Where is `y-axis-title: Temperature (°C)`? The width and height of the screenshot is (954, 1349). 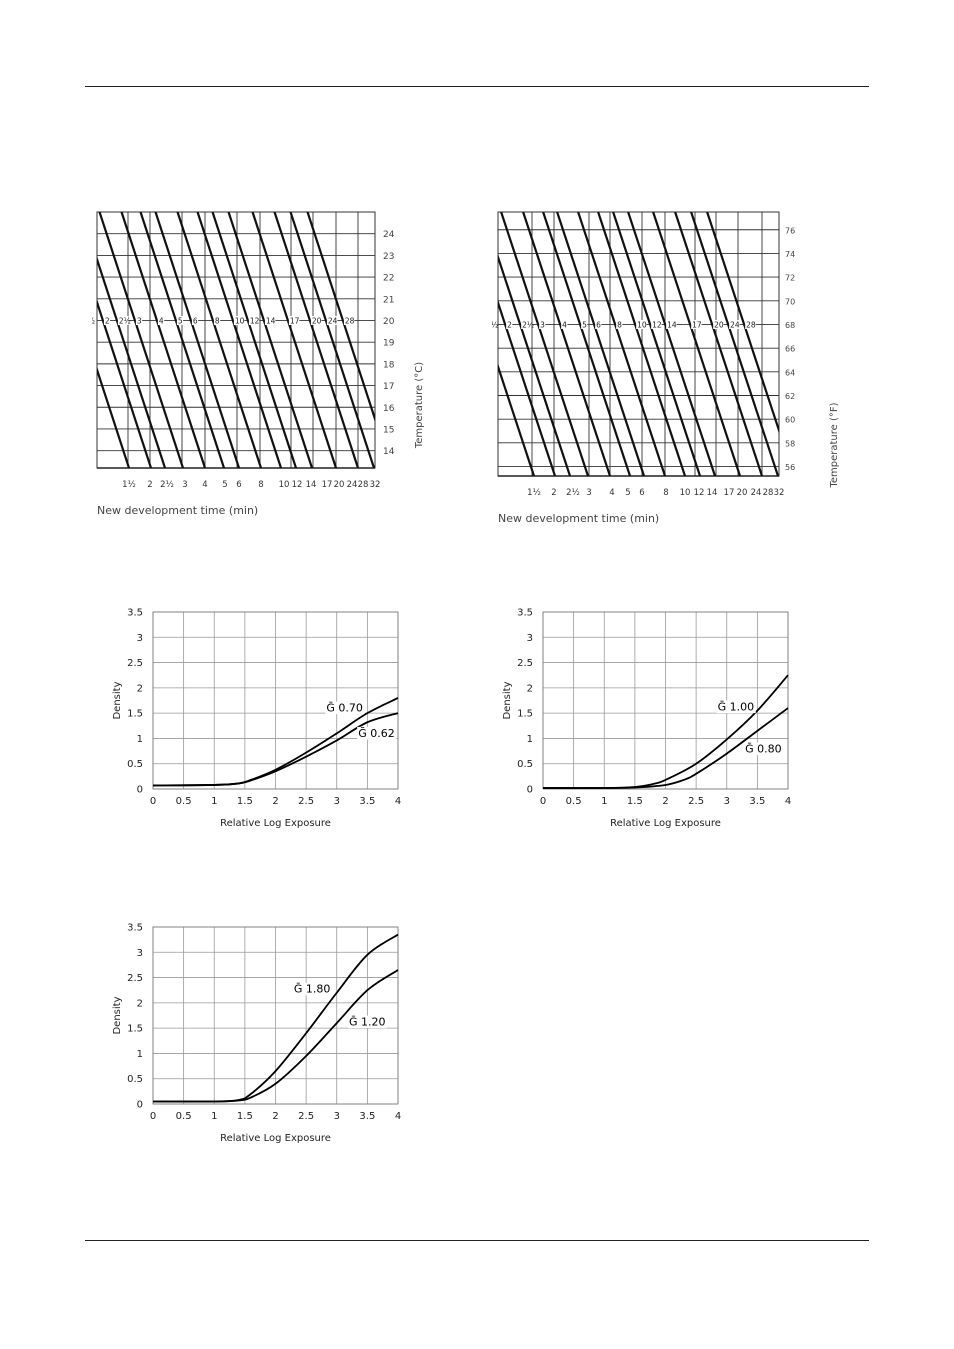 y-axis-title: Temperature (°C) is located at coordinates (419, 405).